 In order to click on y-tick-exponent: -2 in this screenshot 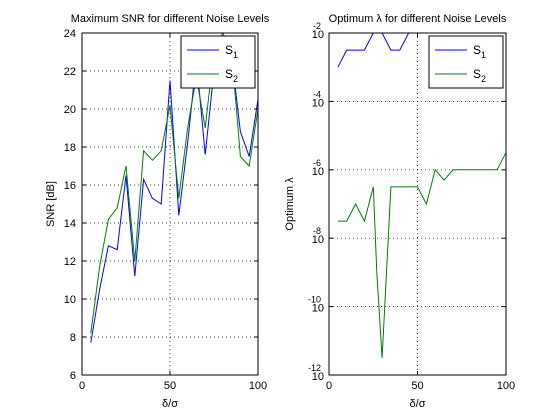, I will do `click(317, 26)`.